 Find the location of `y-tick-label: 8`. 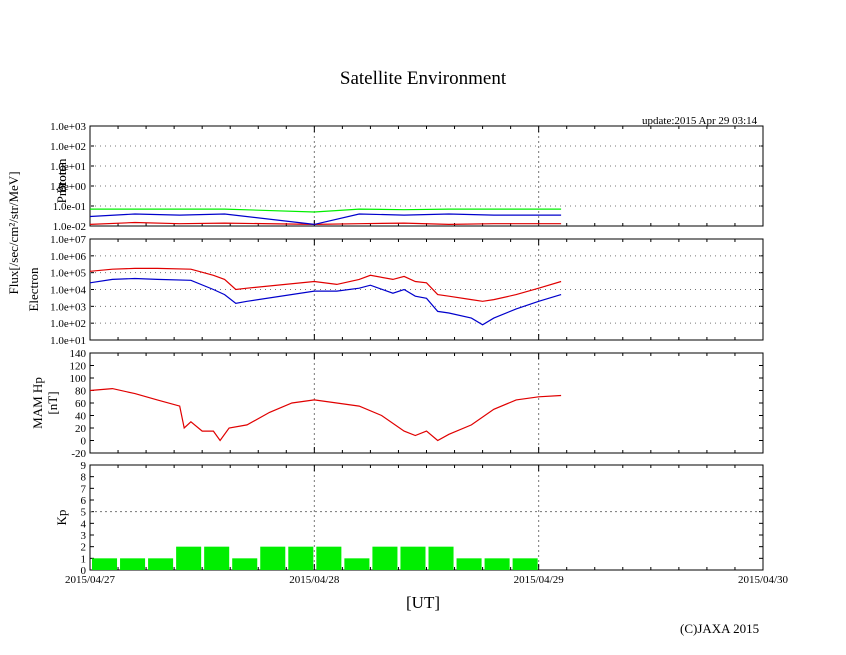

y-tick-label: 8 is located at coordinates (84, 478).